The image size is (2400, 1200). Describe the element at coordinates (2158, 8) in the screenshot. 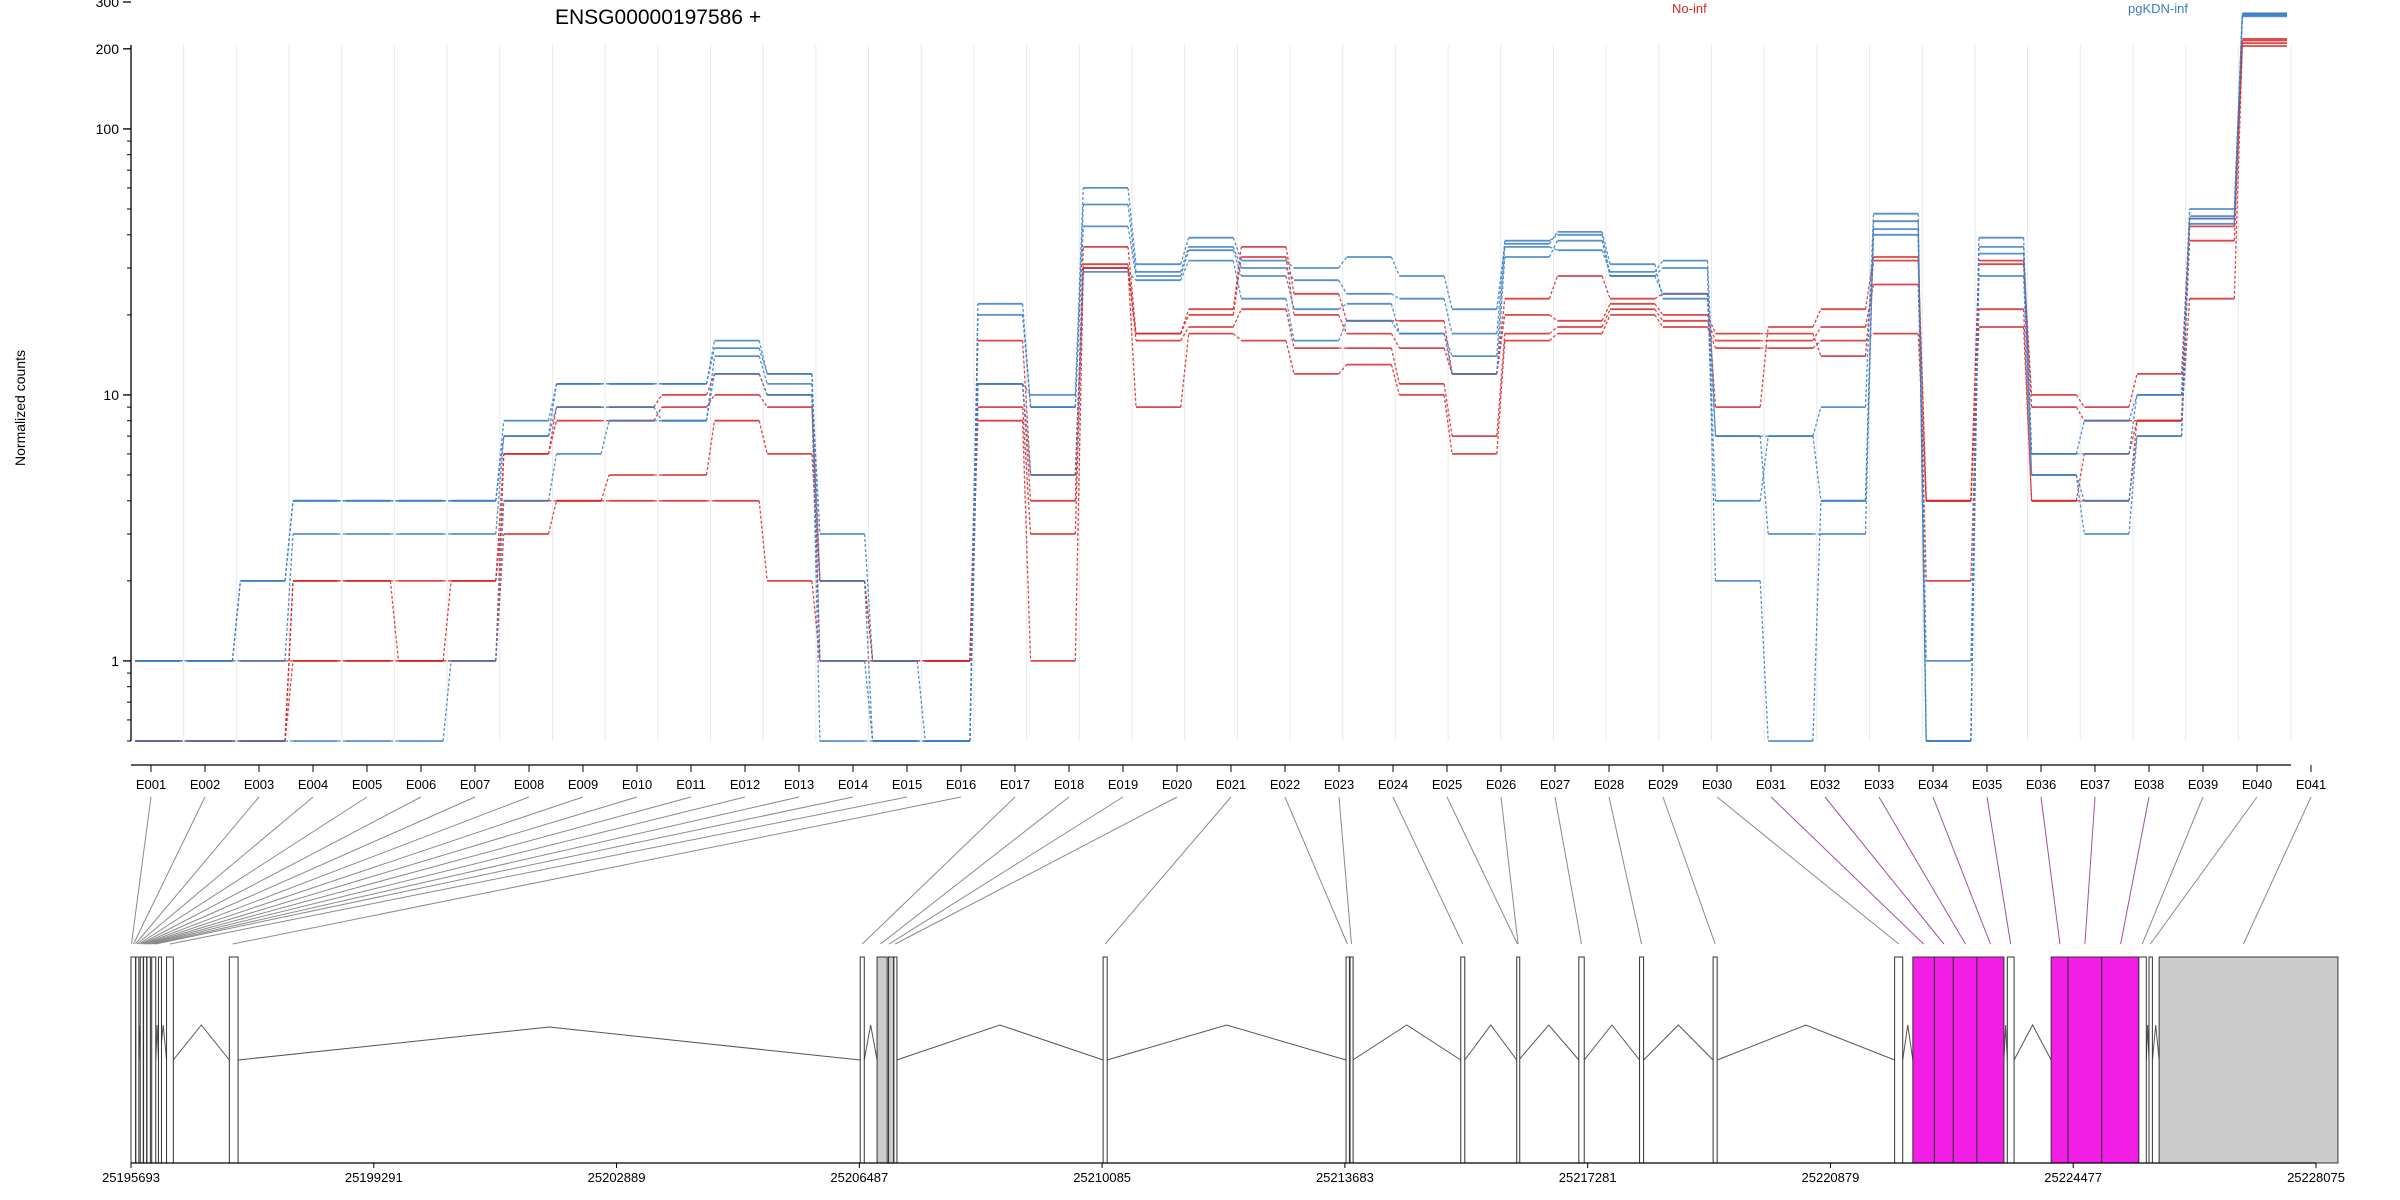

I see `legend-pgkdn-inf: pgKDN-inf` at that location.